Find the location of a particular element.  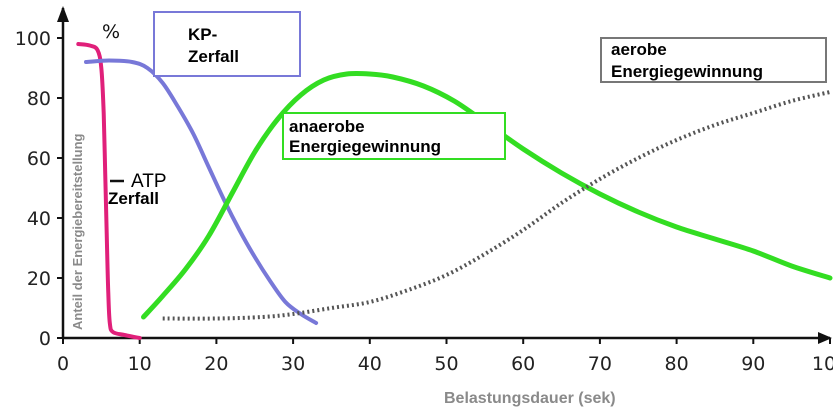

y-axis-title: Anteil der Energiebereitstellung is located at coordinates (77, 231).